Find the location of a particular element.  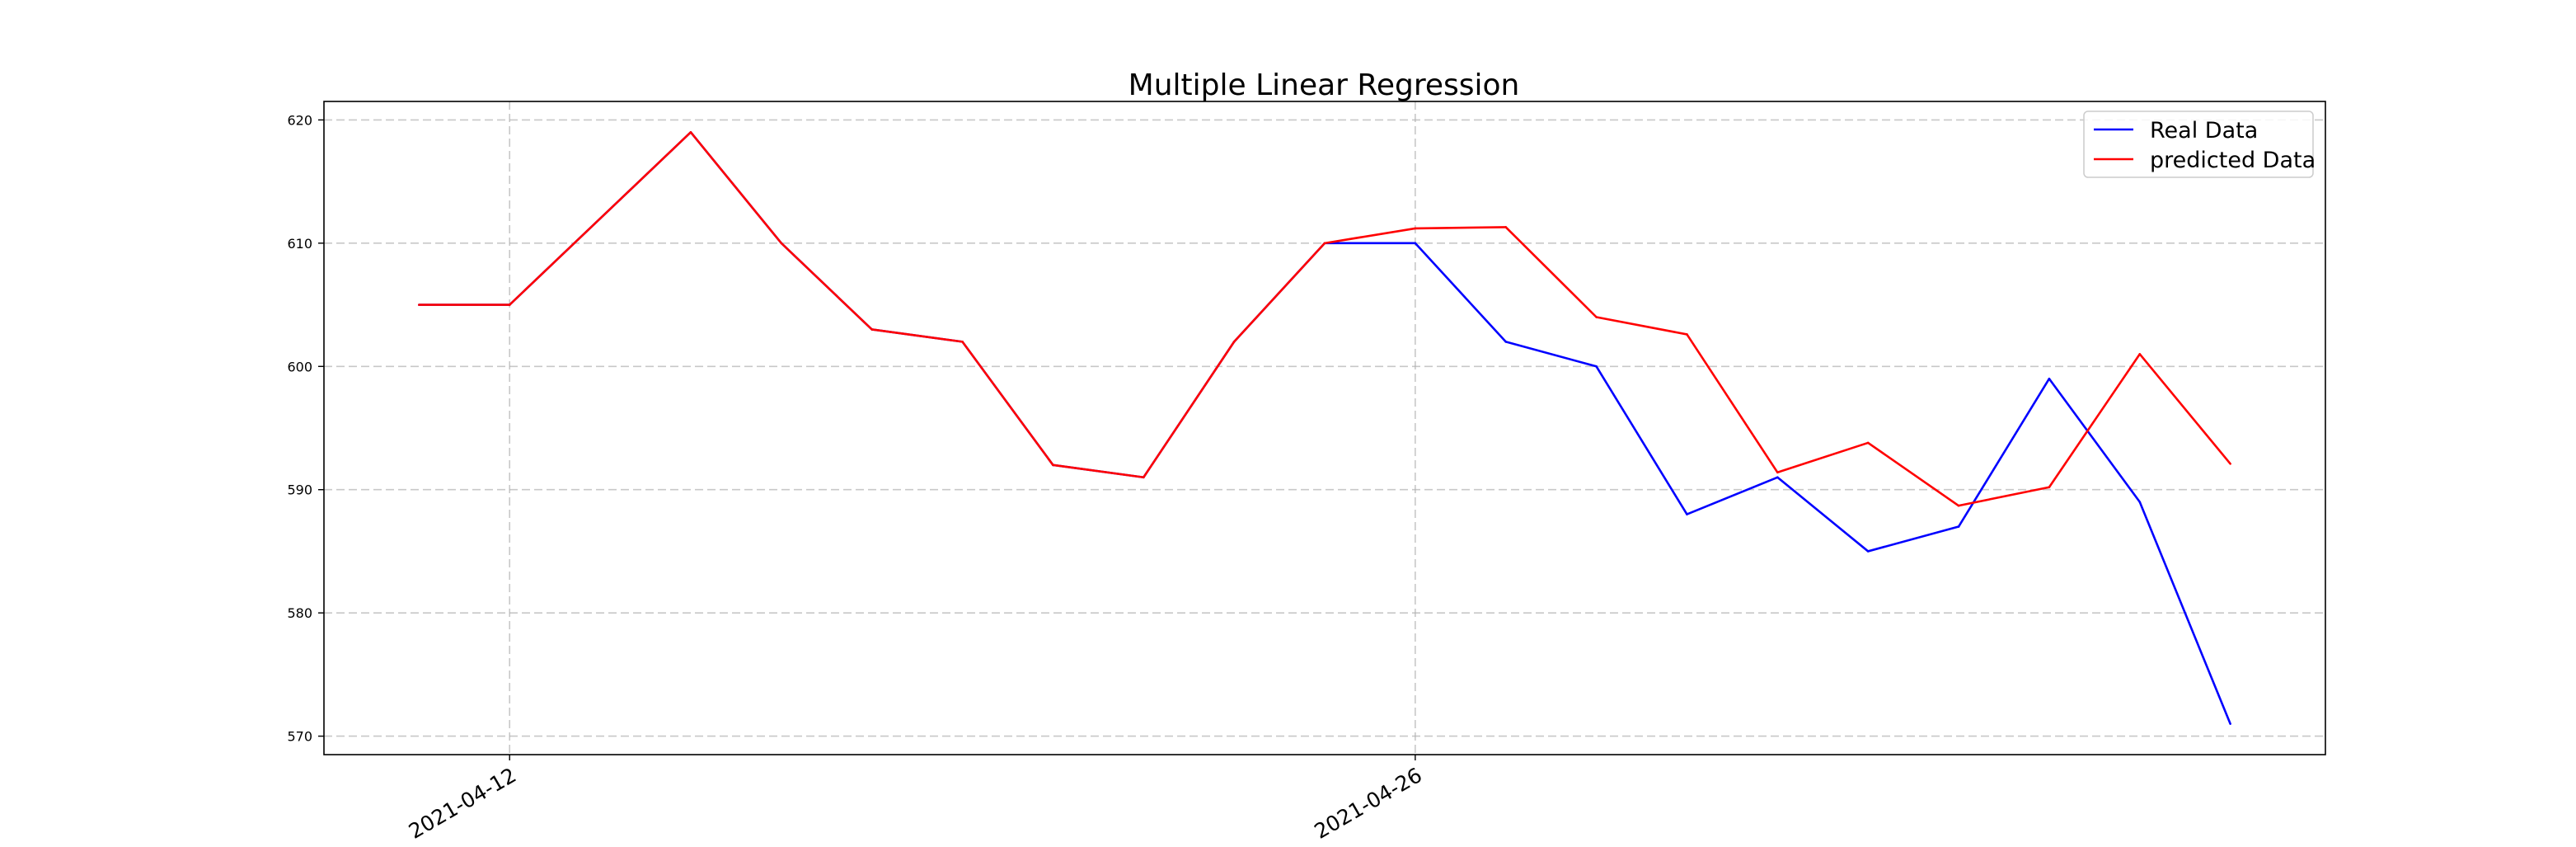

legend: Real Data predicted Data is located at coordinates (2200, 144).